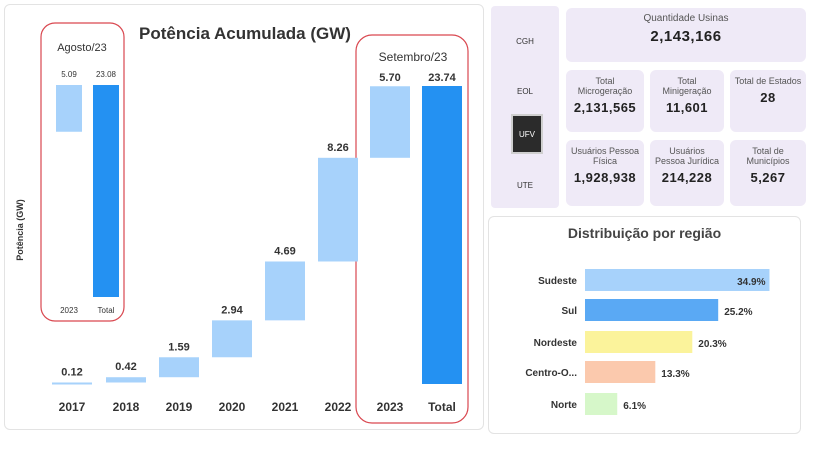  Describe the element at coordinates (72, 383) in the screenshot. I see `waterfall-bar-2017` at that location.